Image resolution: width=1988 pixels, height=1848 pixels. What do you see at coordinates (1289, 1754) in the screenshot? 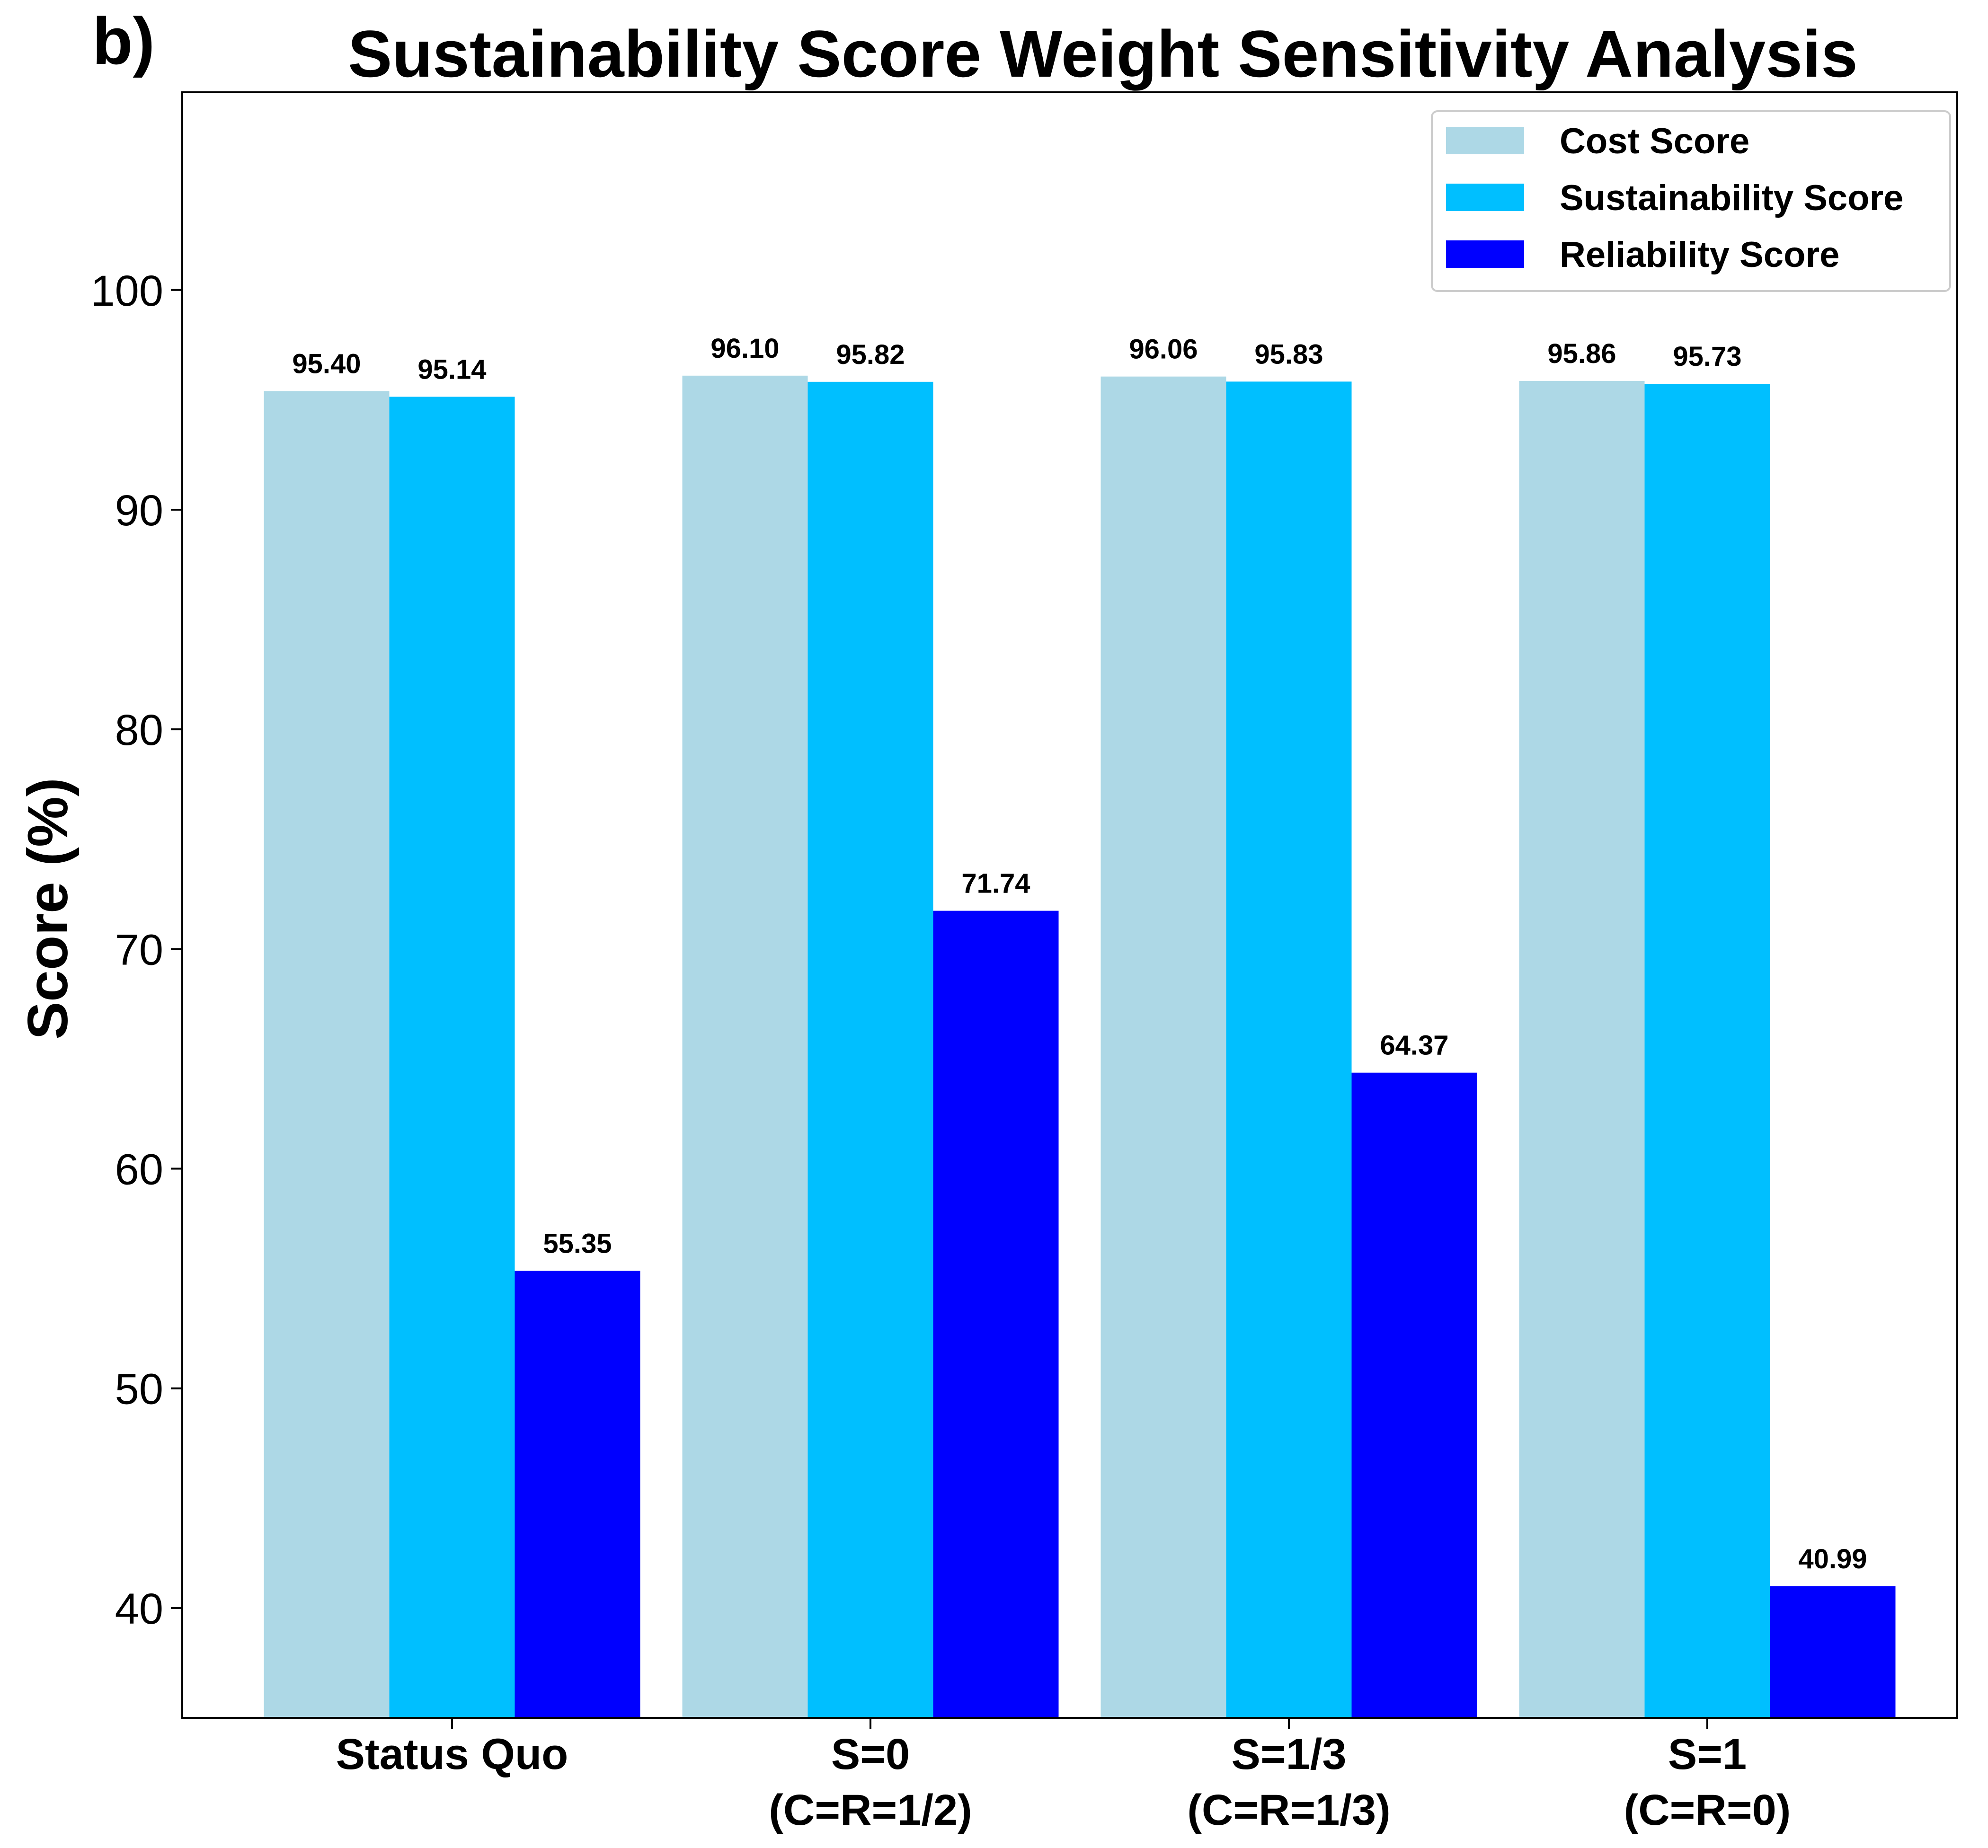
I see `x-tick-label: S=1/3` at bounding box center [1289, 1754].